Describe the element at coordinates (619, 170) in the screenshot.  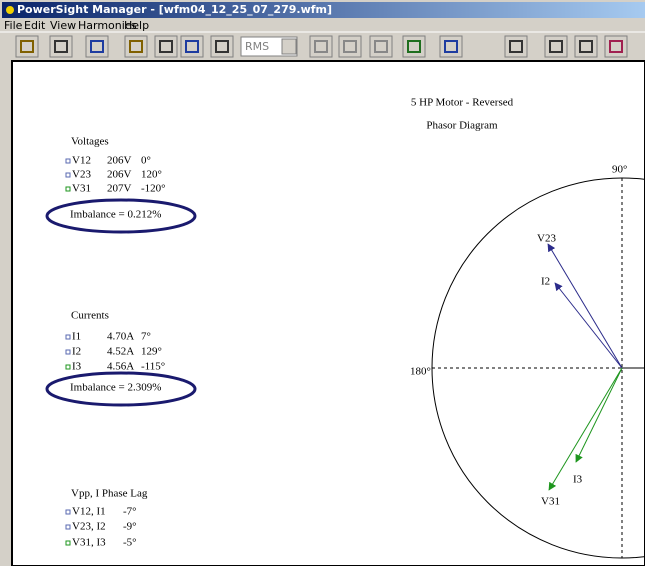
I see `axis-label: 90°` at that location.